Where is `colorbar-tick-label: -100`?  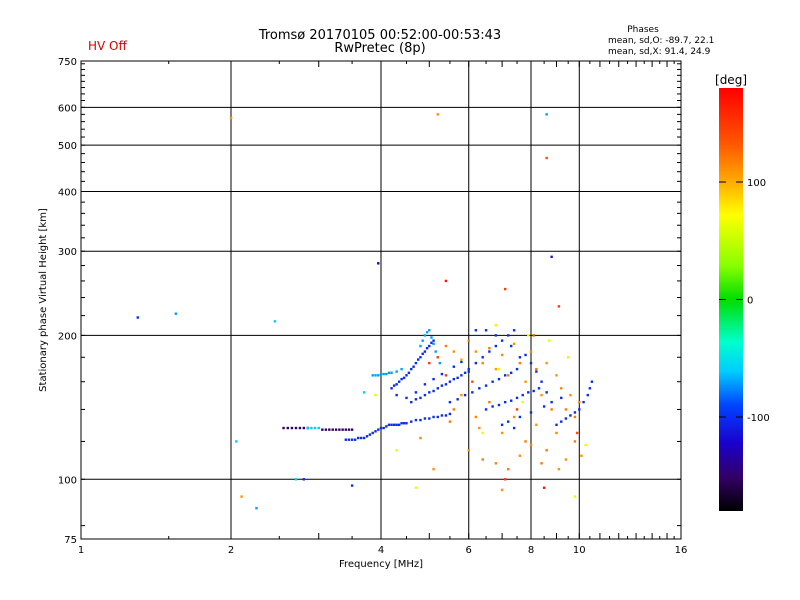
colorbar-tick-label: -100 is located at coordinates (758, 418).